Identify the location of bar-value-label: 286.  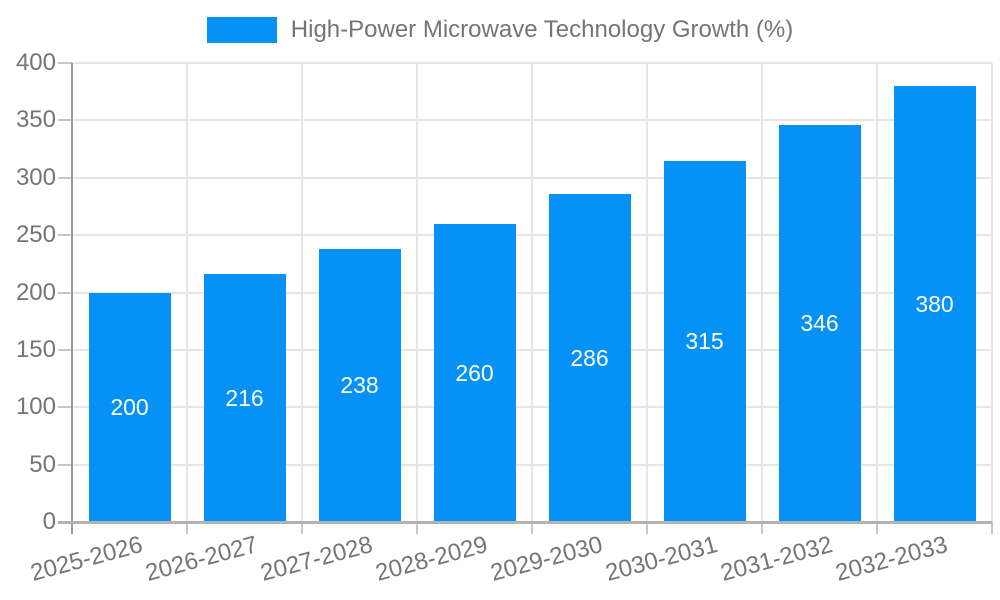
(589, 357).